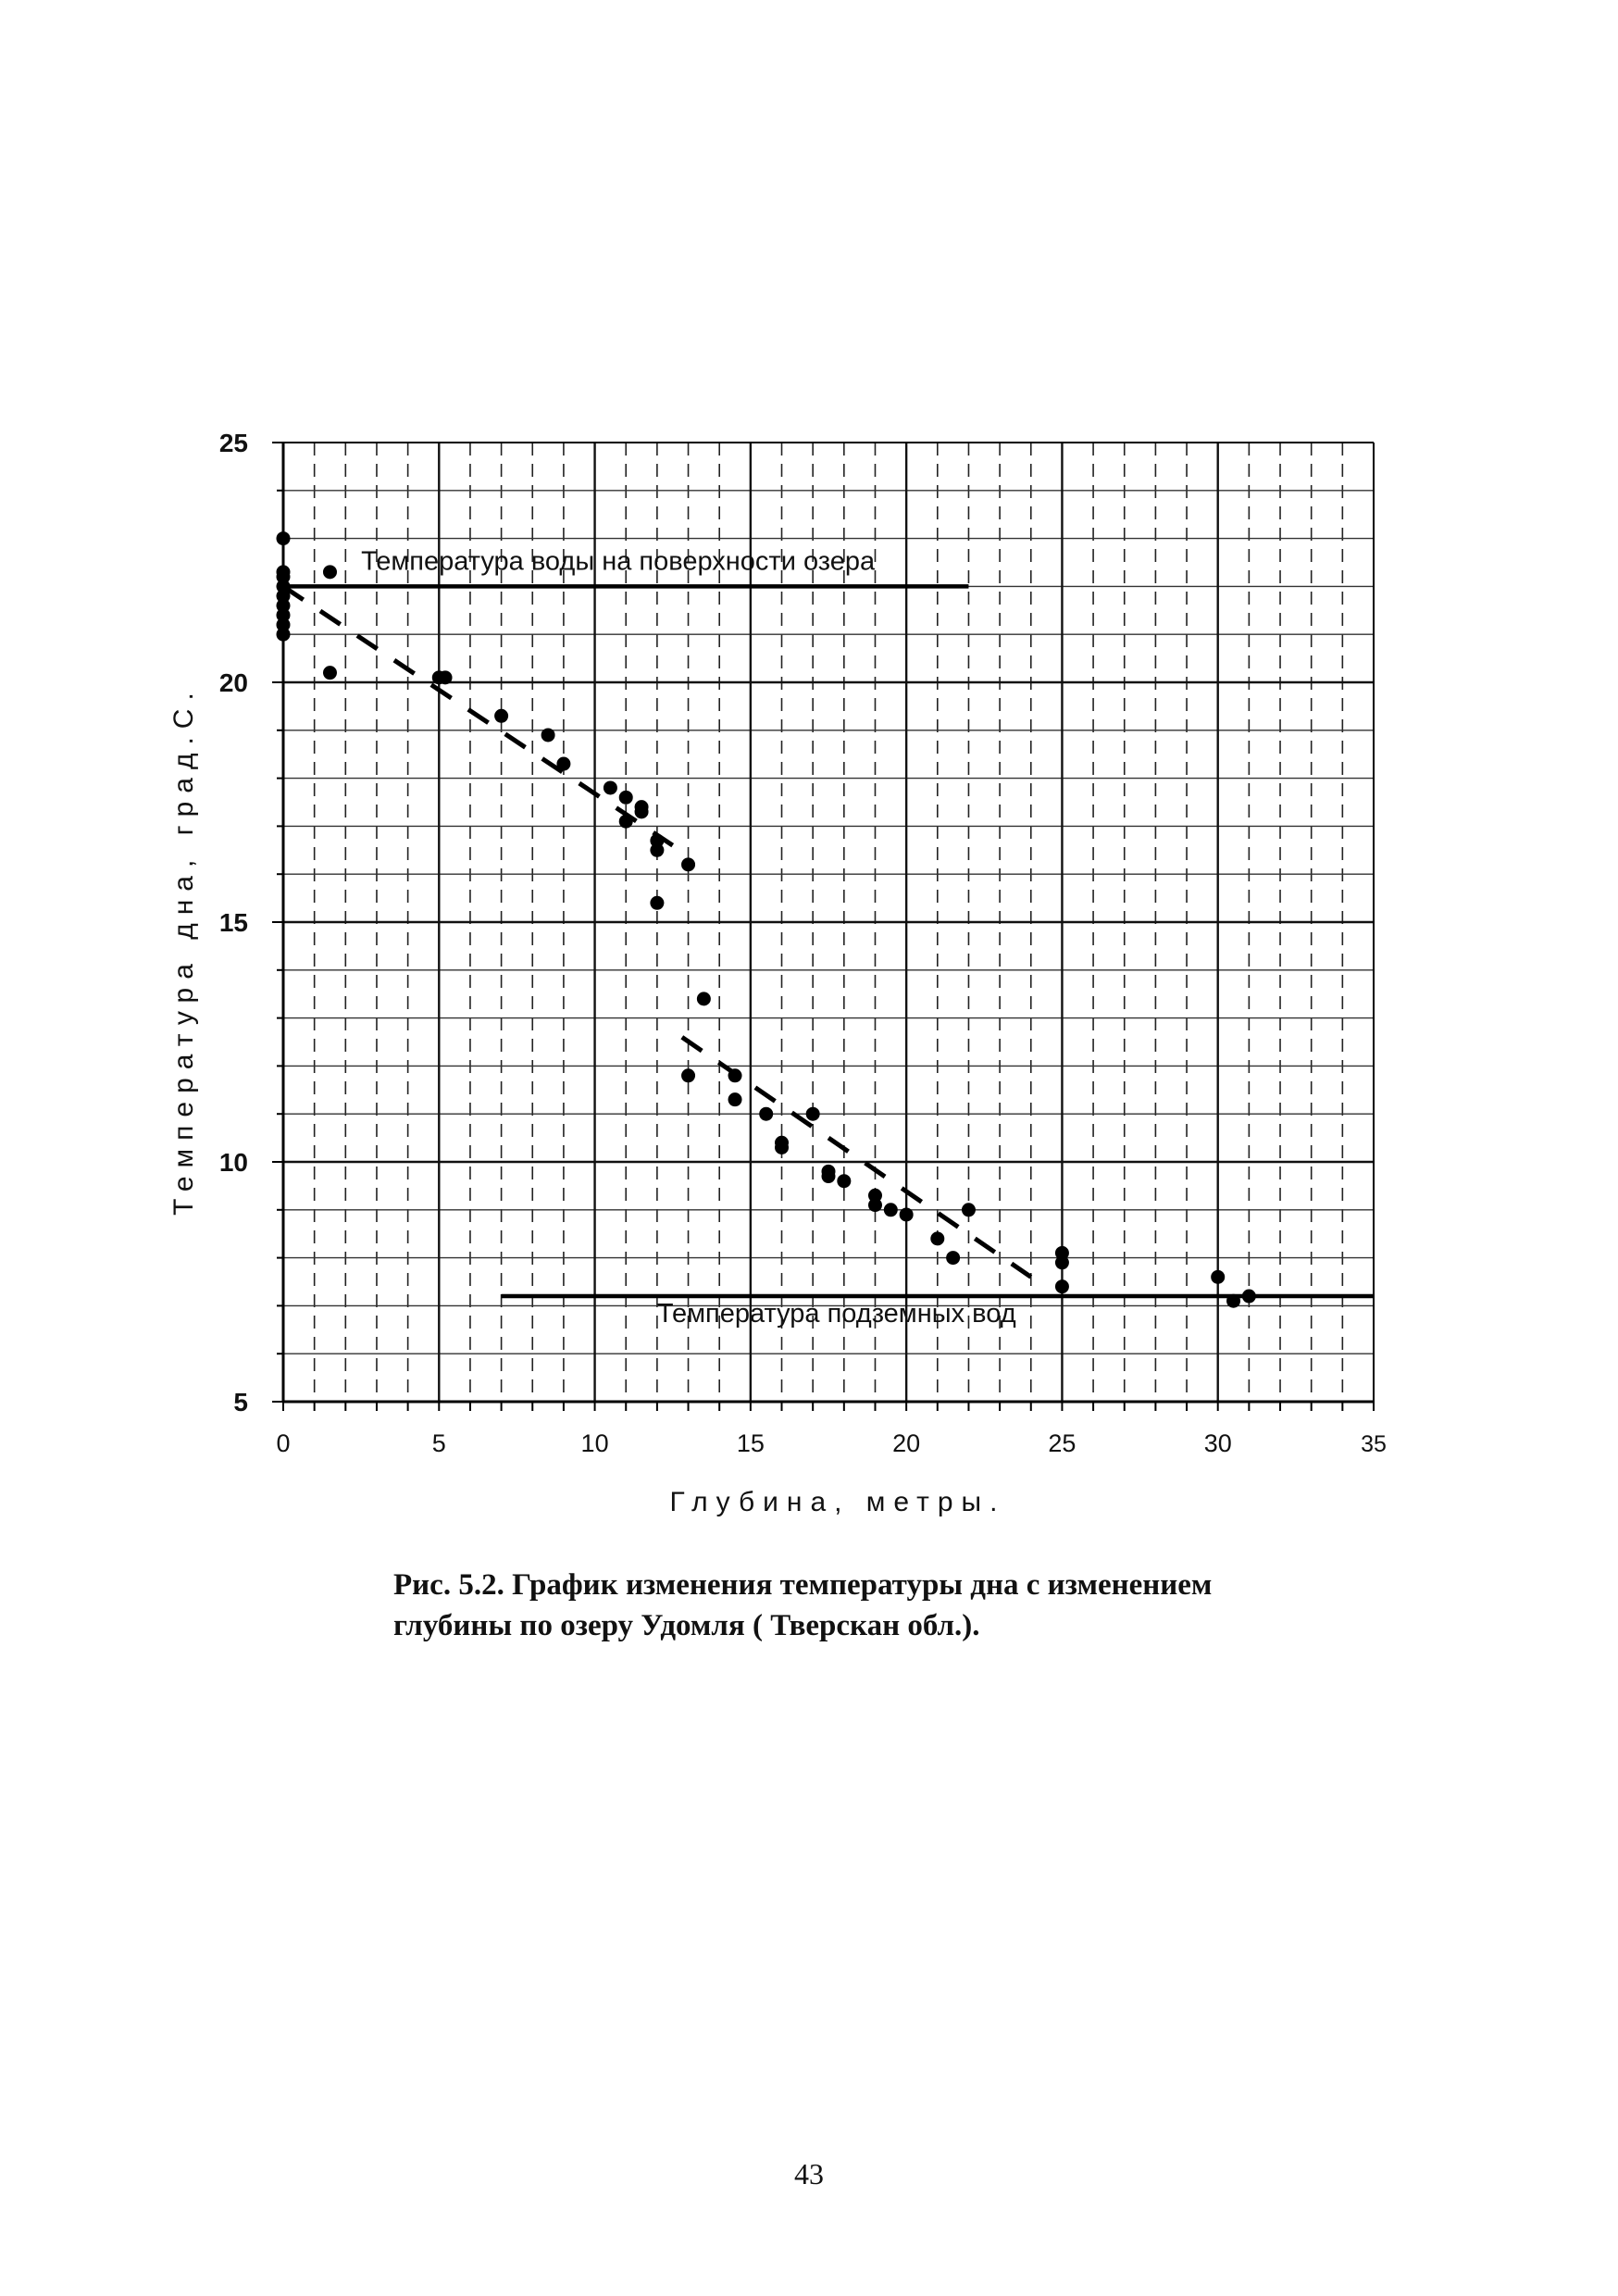  What do you see at coordinates (1374, 1444) in the screenshot?
I see `x-tick-label: 35` at bounding box center [1374, 1444].